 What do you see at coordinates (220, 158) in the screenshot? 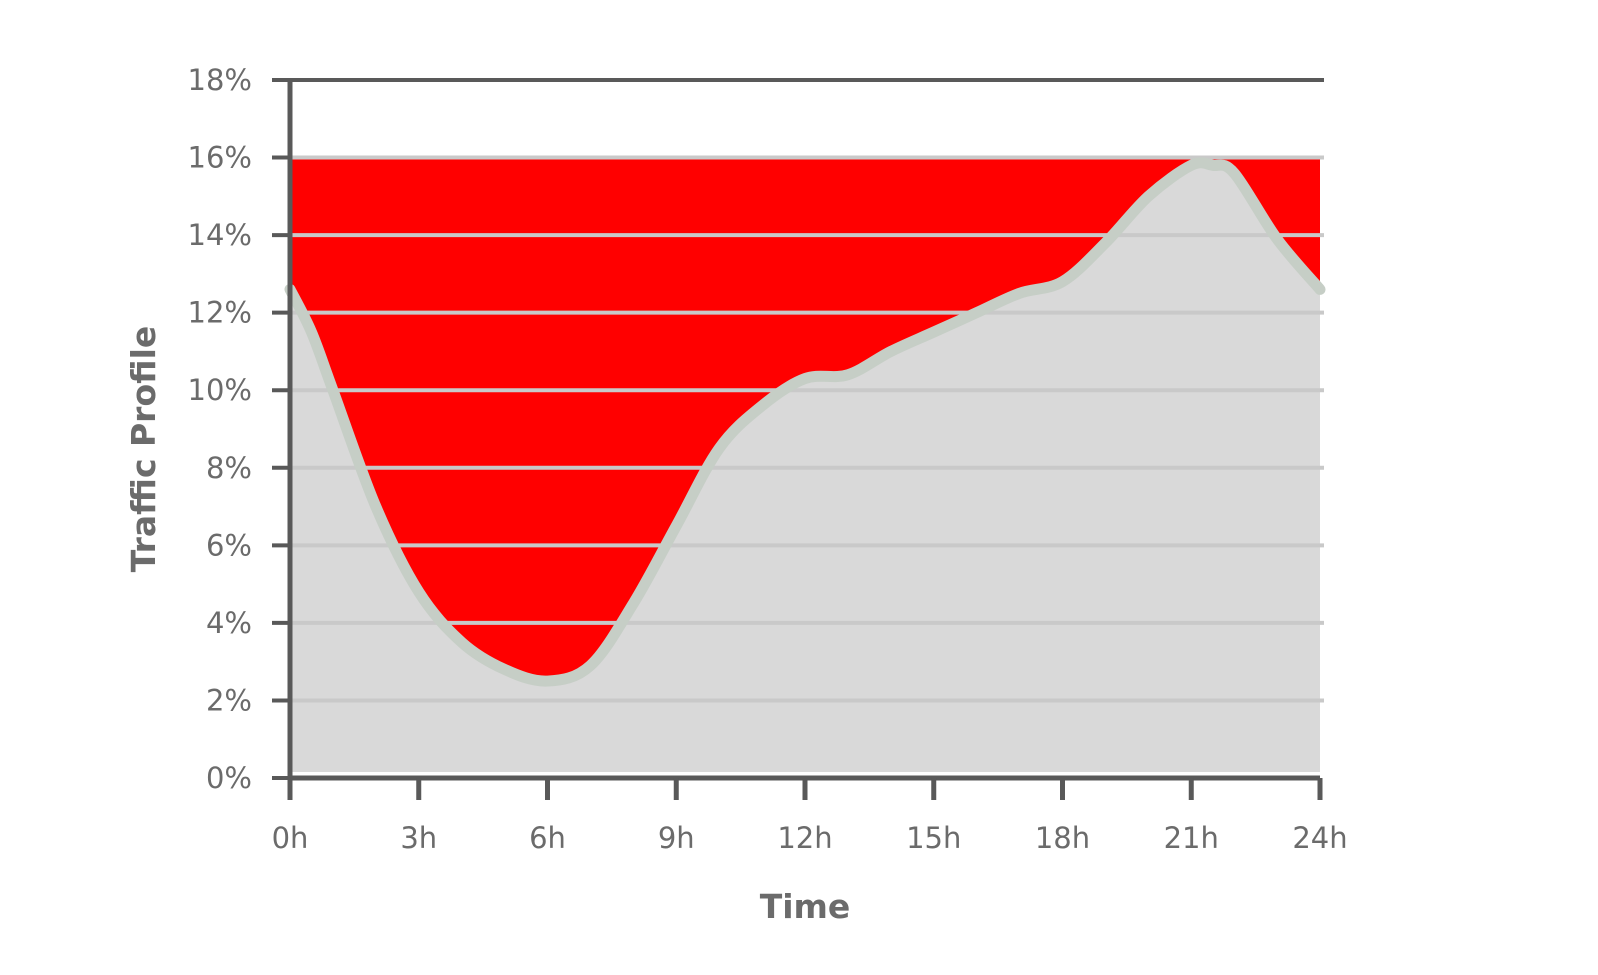
I see `y-tick-label: 16%` at bounding box center [220, 158].